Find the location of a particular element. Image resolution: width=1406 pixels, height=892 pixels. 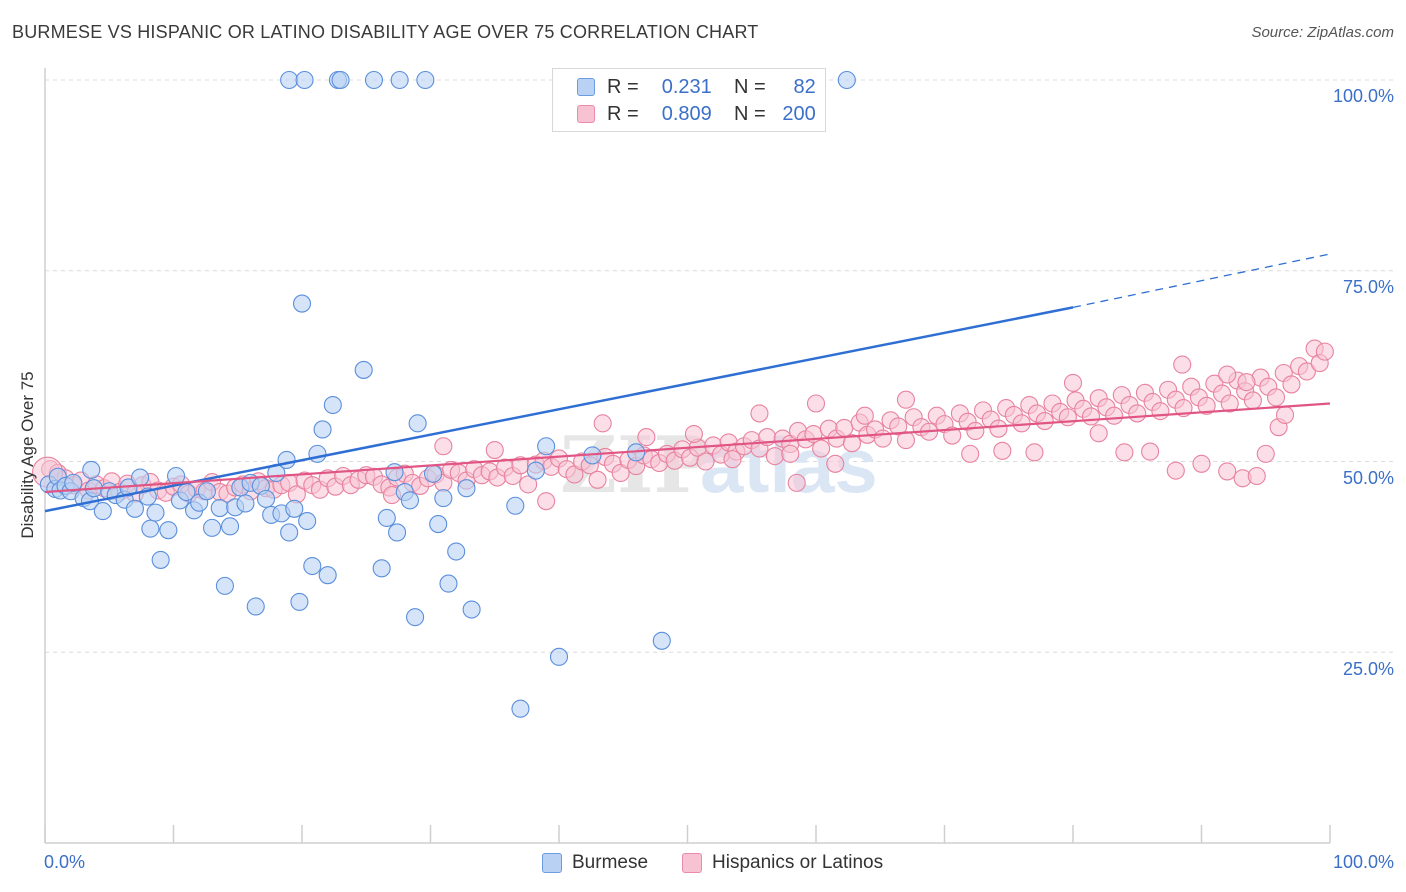

y-tick-100: 100.0% is located at coordinates (1363, 96).